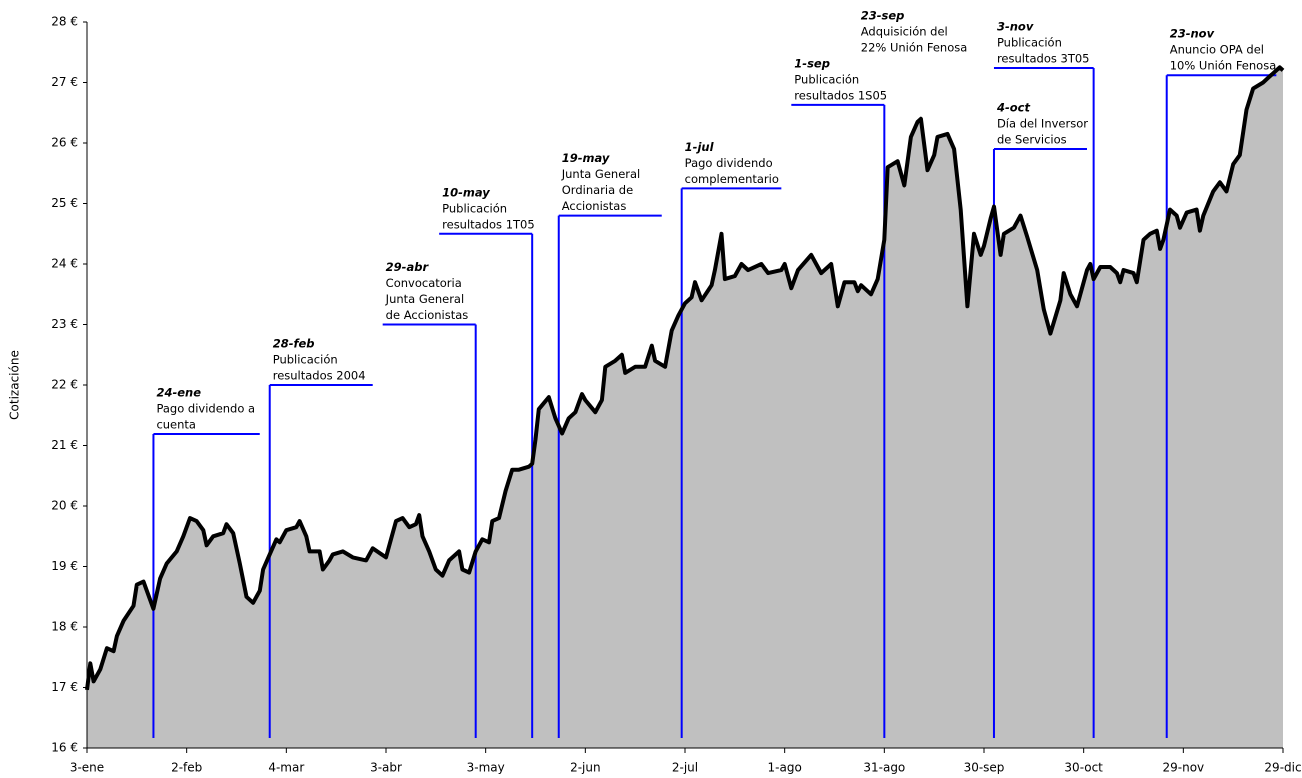 The height and width of the screenshot is (778, 1302). Describe the element at coordinates (319, 376) in the screenshot. I see `annotation-text: resultados 2004` at that location.